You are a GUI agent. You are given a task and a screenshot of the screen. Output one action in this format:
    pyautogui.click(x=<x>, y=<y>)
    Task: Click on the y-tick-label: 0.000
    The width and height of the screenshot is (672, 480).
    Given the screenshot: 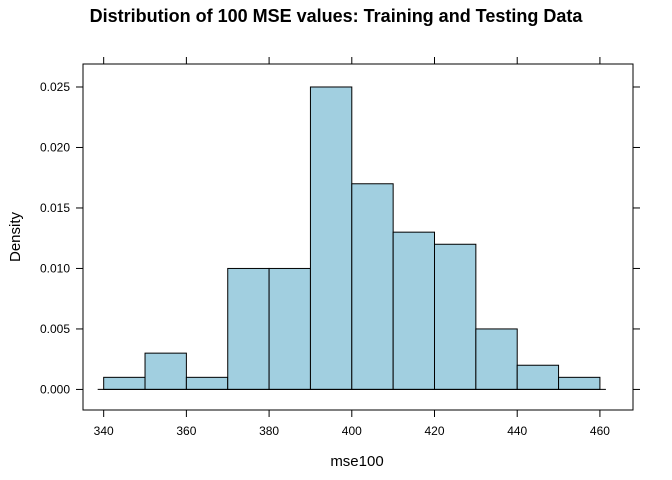 What is the action you would take?
    pyautogui.click(x=55, y=389)
    